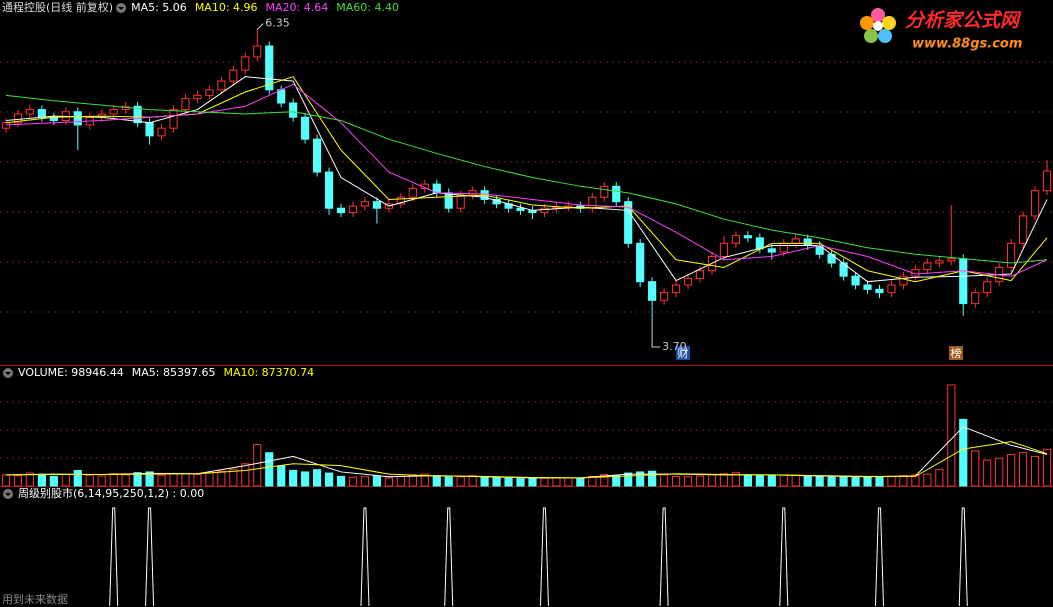  I want to click on event-box, so click(956, 353).